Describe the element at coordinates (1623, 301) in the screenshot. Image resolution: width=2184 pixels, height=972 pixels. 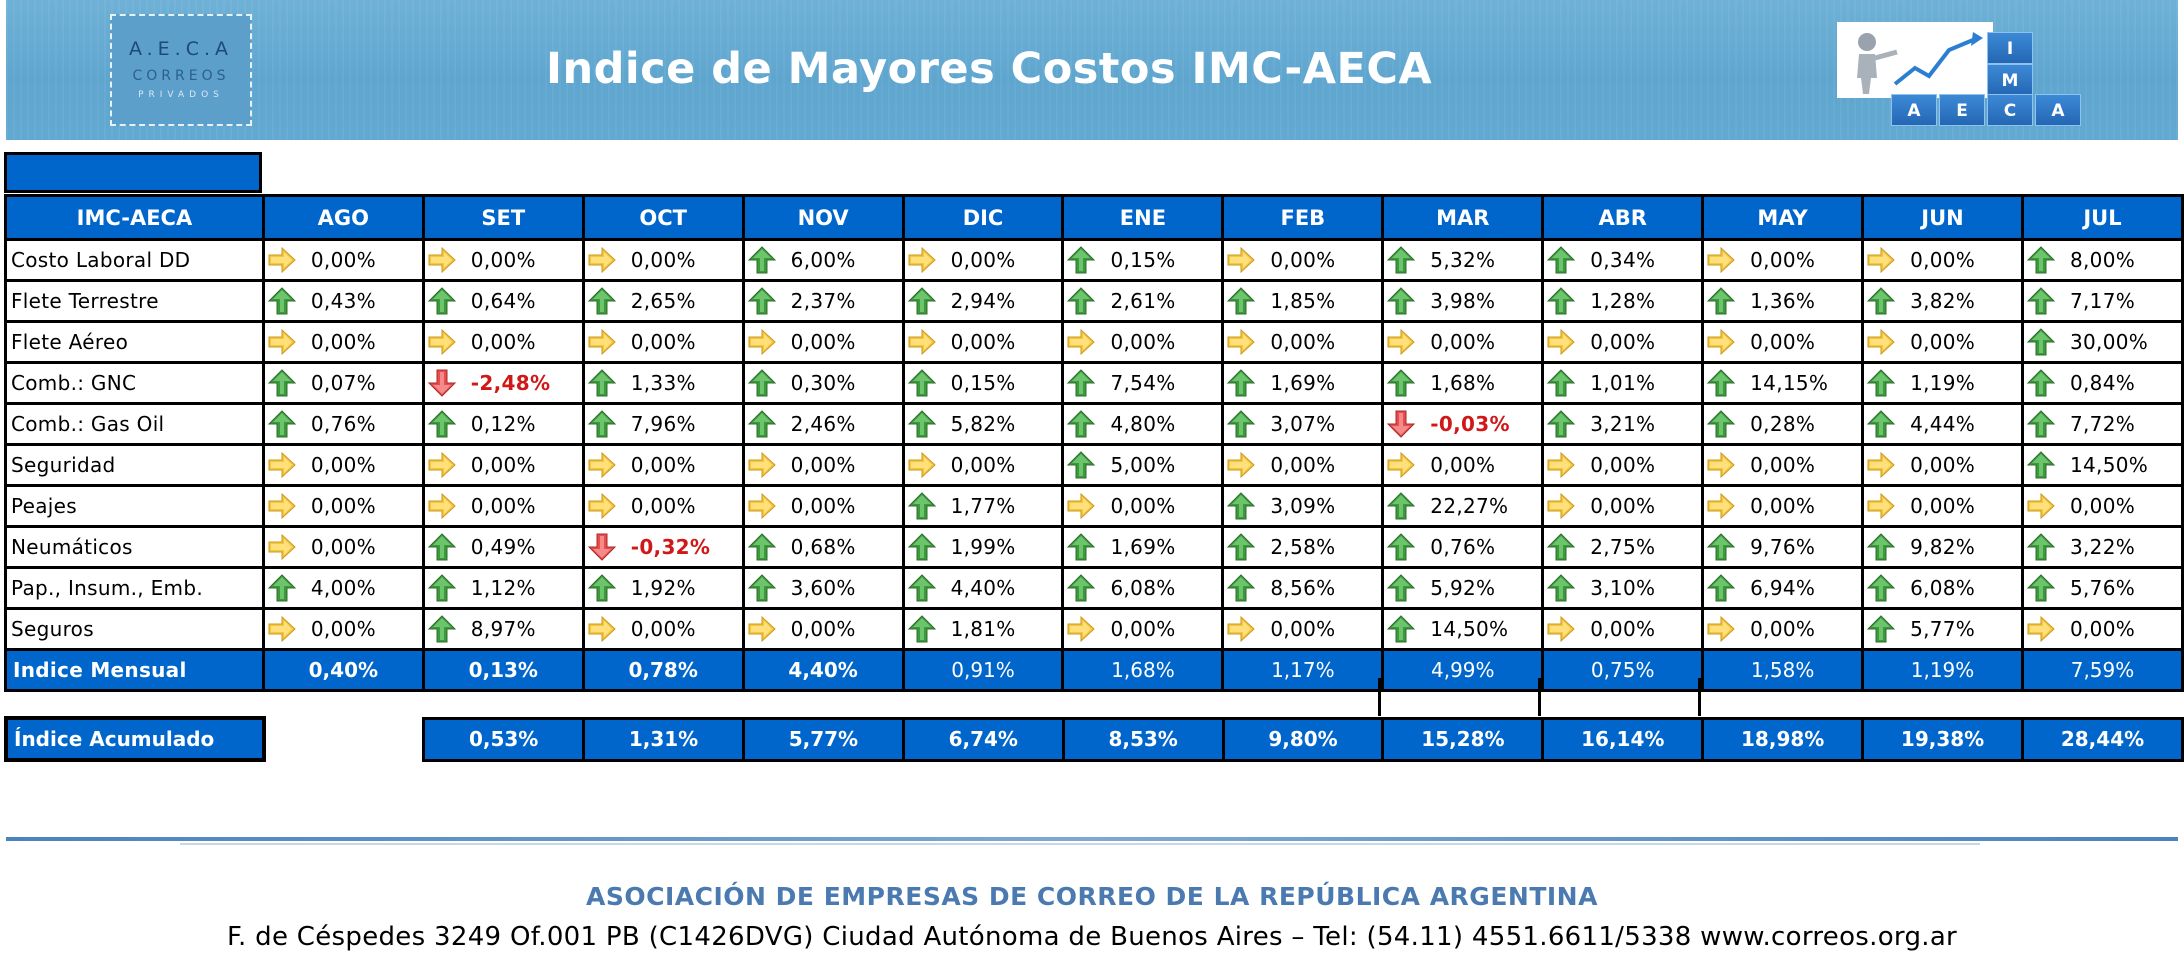
I see `value-cell: 1,28%` at that location.